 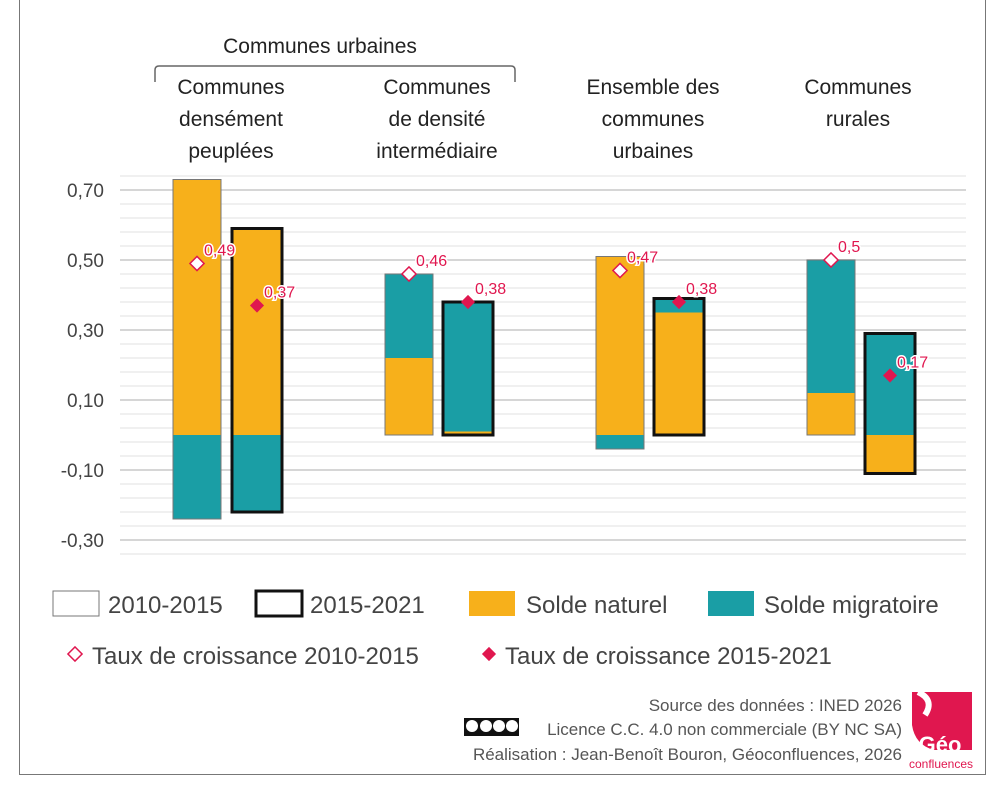 What do you see at coordinates (82, 366) in the screenshot?
I see `y-axis: 0,70 0,50 0,30 0,10 -0,10 -0,30` at bounding box center [82, 366].